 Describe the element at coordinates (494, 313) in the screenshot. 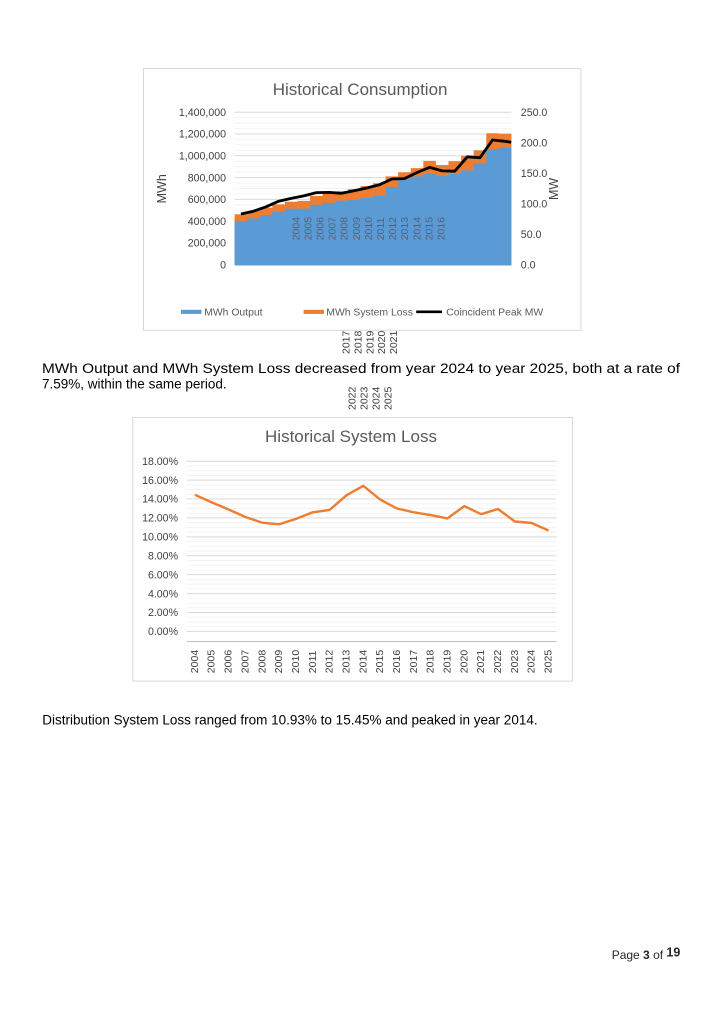

I see `svg-text: Coincident Peak MW` at that location.